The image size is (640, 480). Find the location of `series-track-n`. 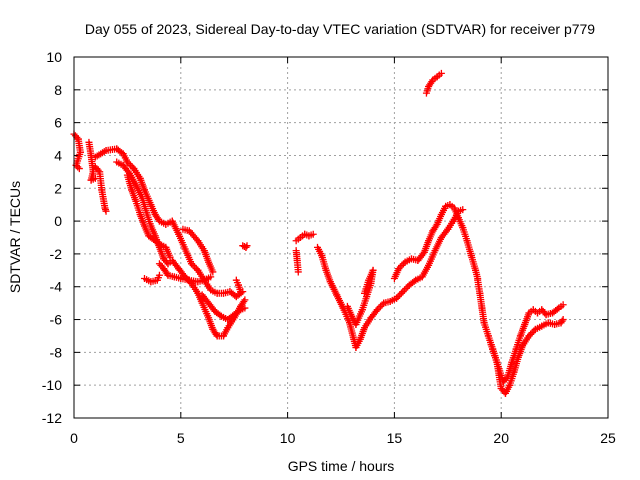

series-track-n is located at coordinates (297, 261).